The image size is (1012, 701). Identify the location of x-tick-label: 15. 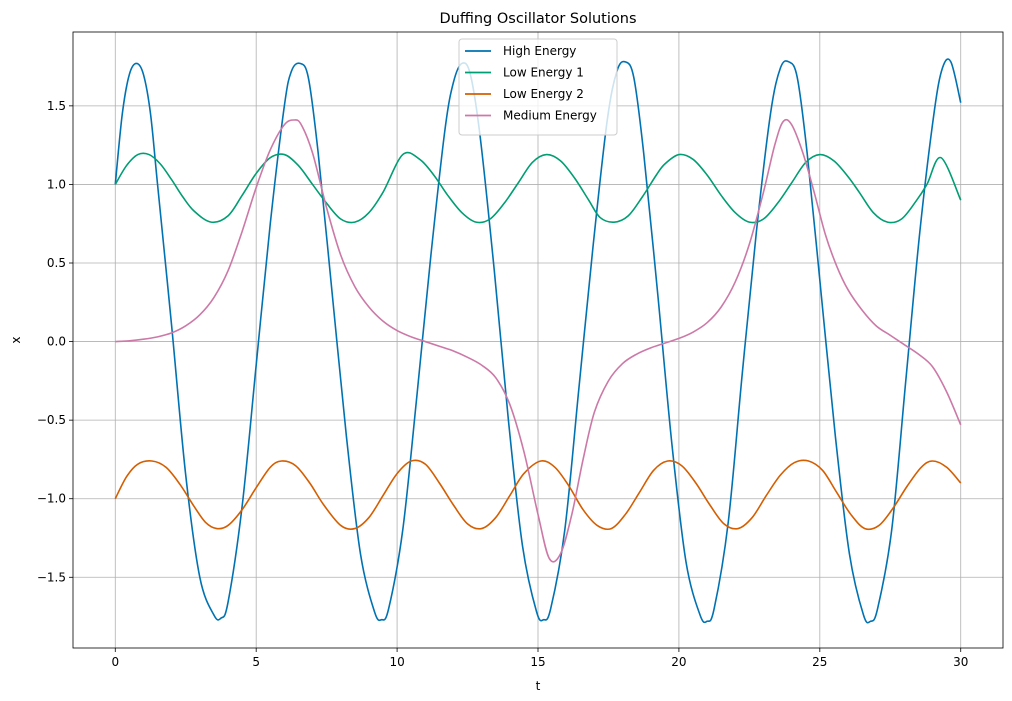
(537, 662).